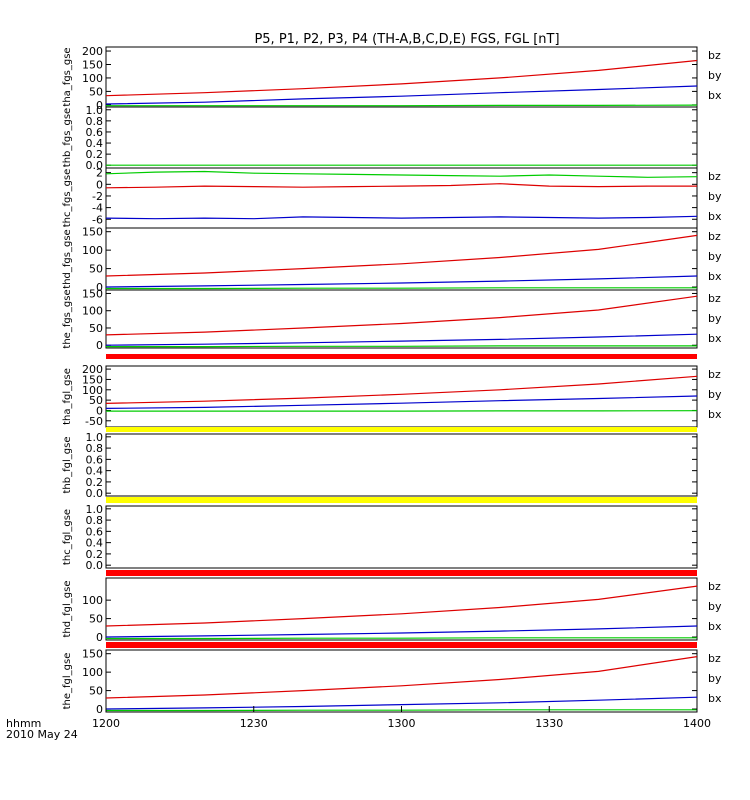  What do you see at coordinates (67, 465) in the screenshot?
I see `y-axis-label: thb_fgl_gse` at bounding box center [67, 465].